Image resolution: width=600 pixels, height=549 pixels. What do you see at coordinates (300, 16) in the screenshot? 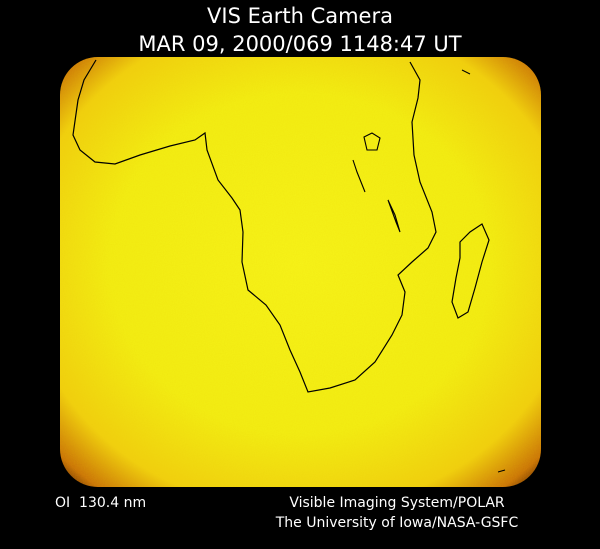
I see `title: VIS Earth Camera` at bounding box center [300, 16].